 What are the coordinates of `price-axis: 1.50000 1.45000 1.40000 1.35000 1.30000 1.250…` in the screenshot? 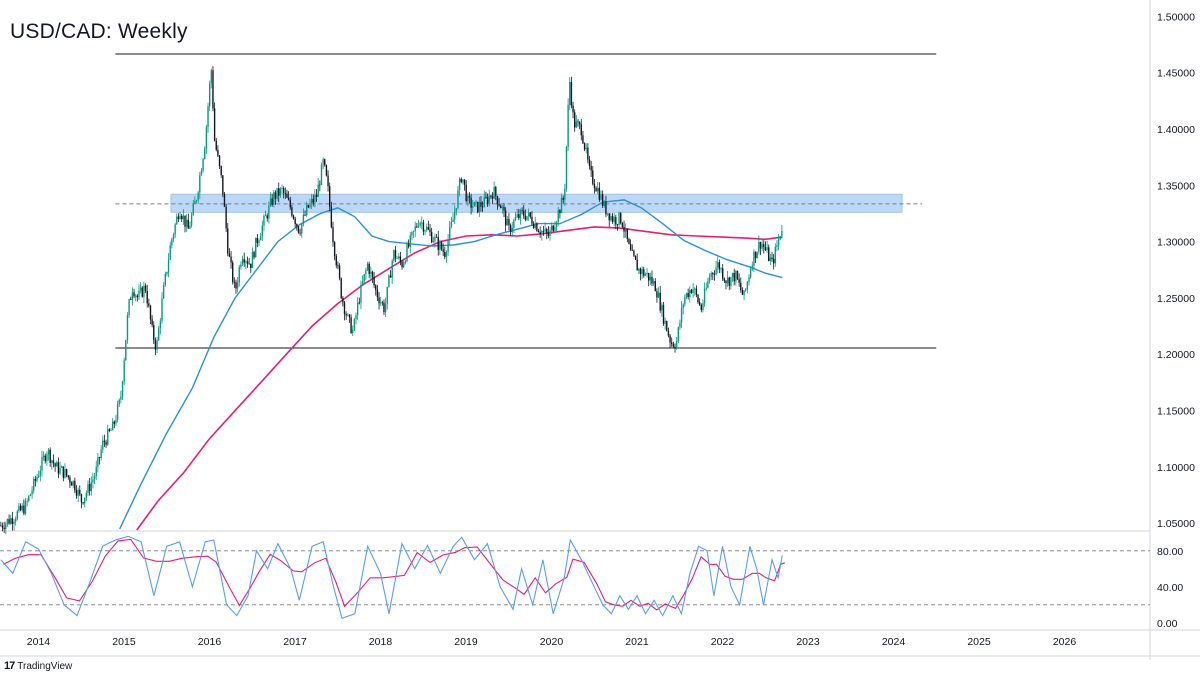 It's located at (1176, 270).